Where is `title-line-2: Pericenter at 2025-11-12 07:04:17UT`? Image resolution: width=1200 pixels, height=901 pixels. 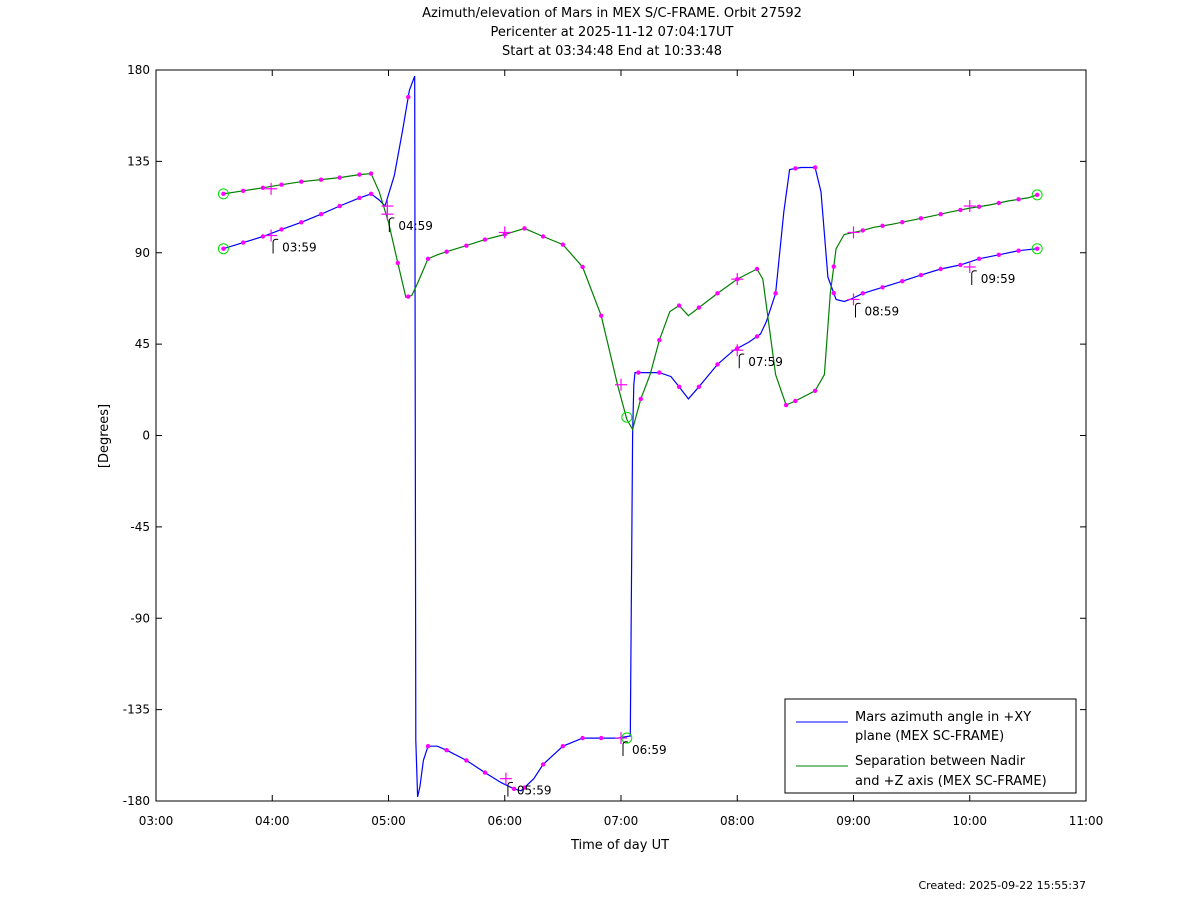
title-line-2: Pericenter at 2025-11-12 07:04:17UT is located at coordinates (611, 32).